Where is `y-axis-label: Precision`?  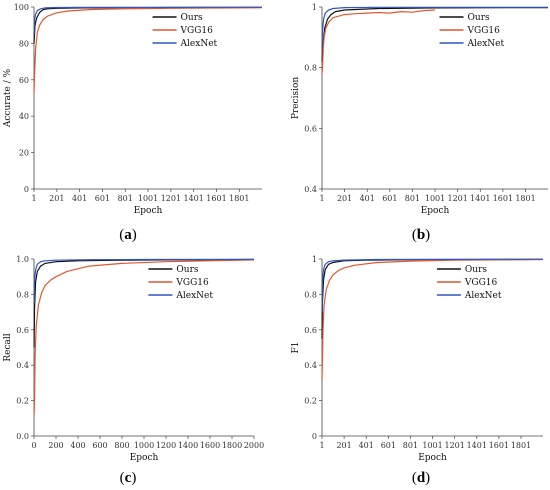 y-axis-label: Precision is located at coordinates (296, 98).